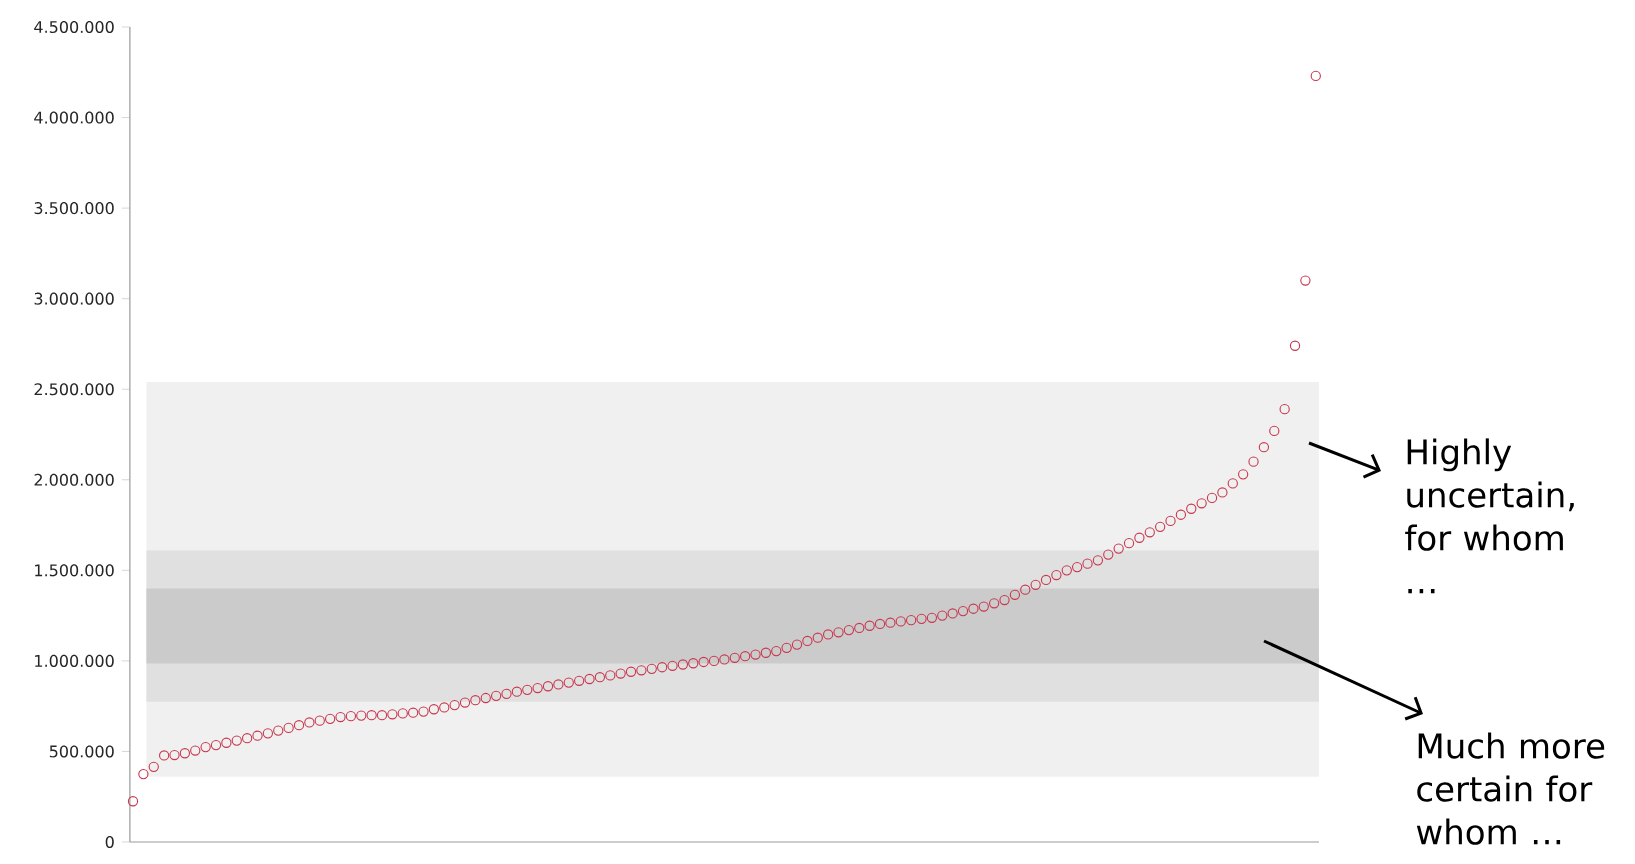  Describe the element at coordinates (74, 117) in the screenshot. I see `y-tick-label: 4.000.000` at that location.